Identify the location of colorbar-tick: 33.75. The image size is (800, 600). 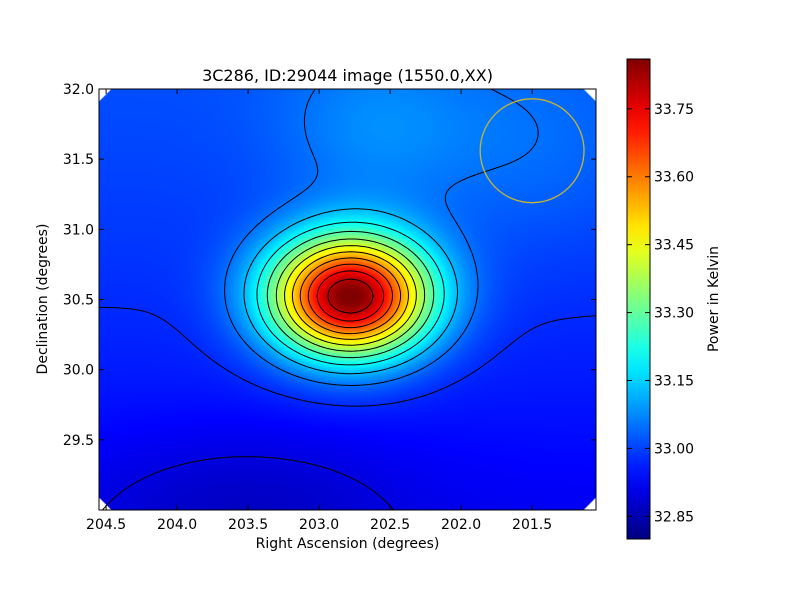
(660, 110).